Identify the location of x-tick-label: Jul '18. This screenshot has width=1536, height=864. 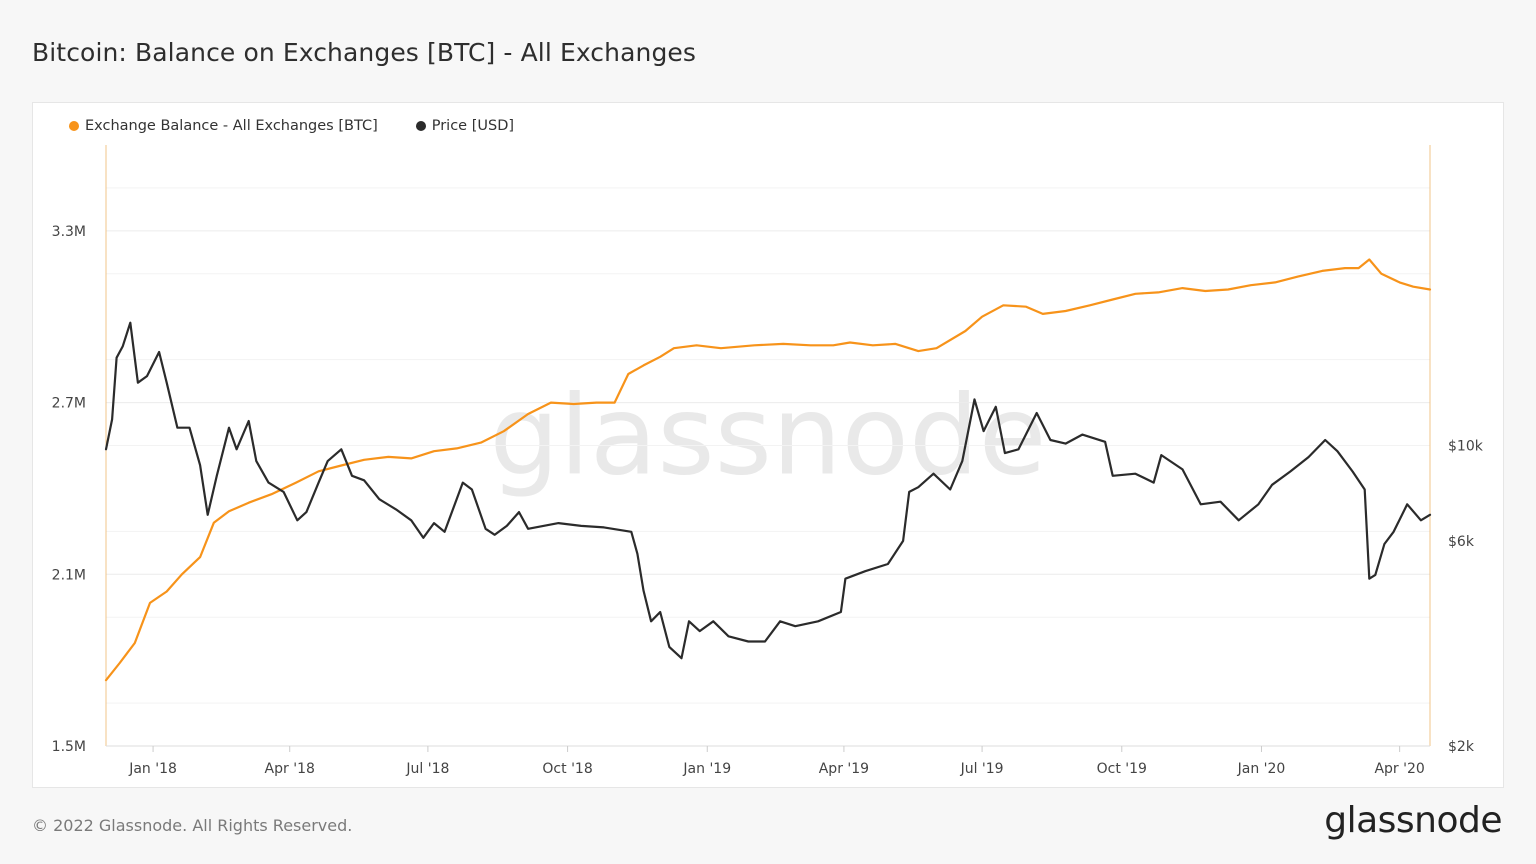
(427, 769).